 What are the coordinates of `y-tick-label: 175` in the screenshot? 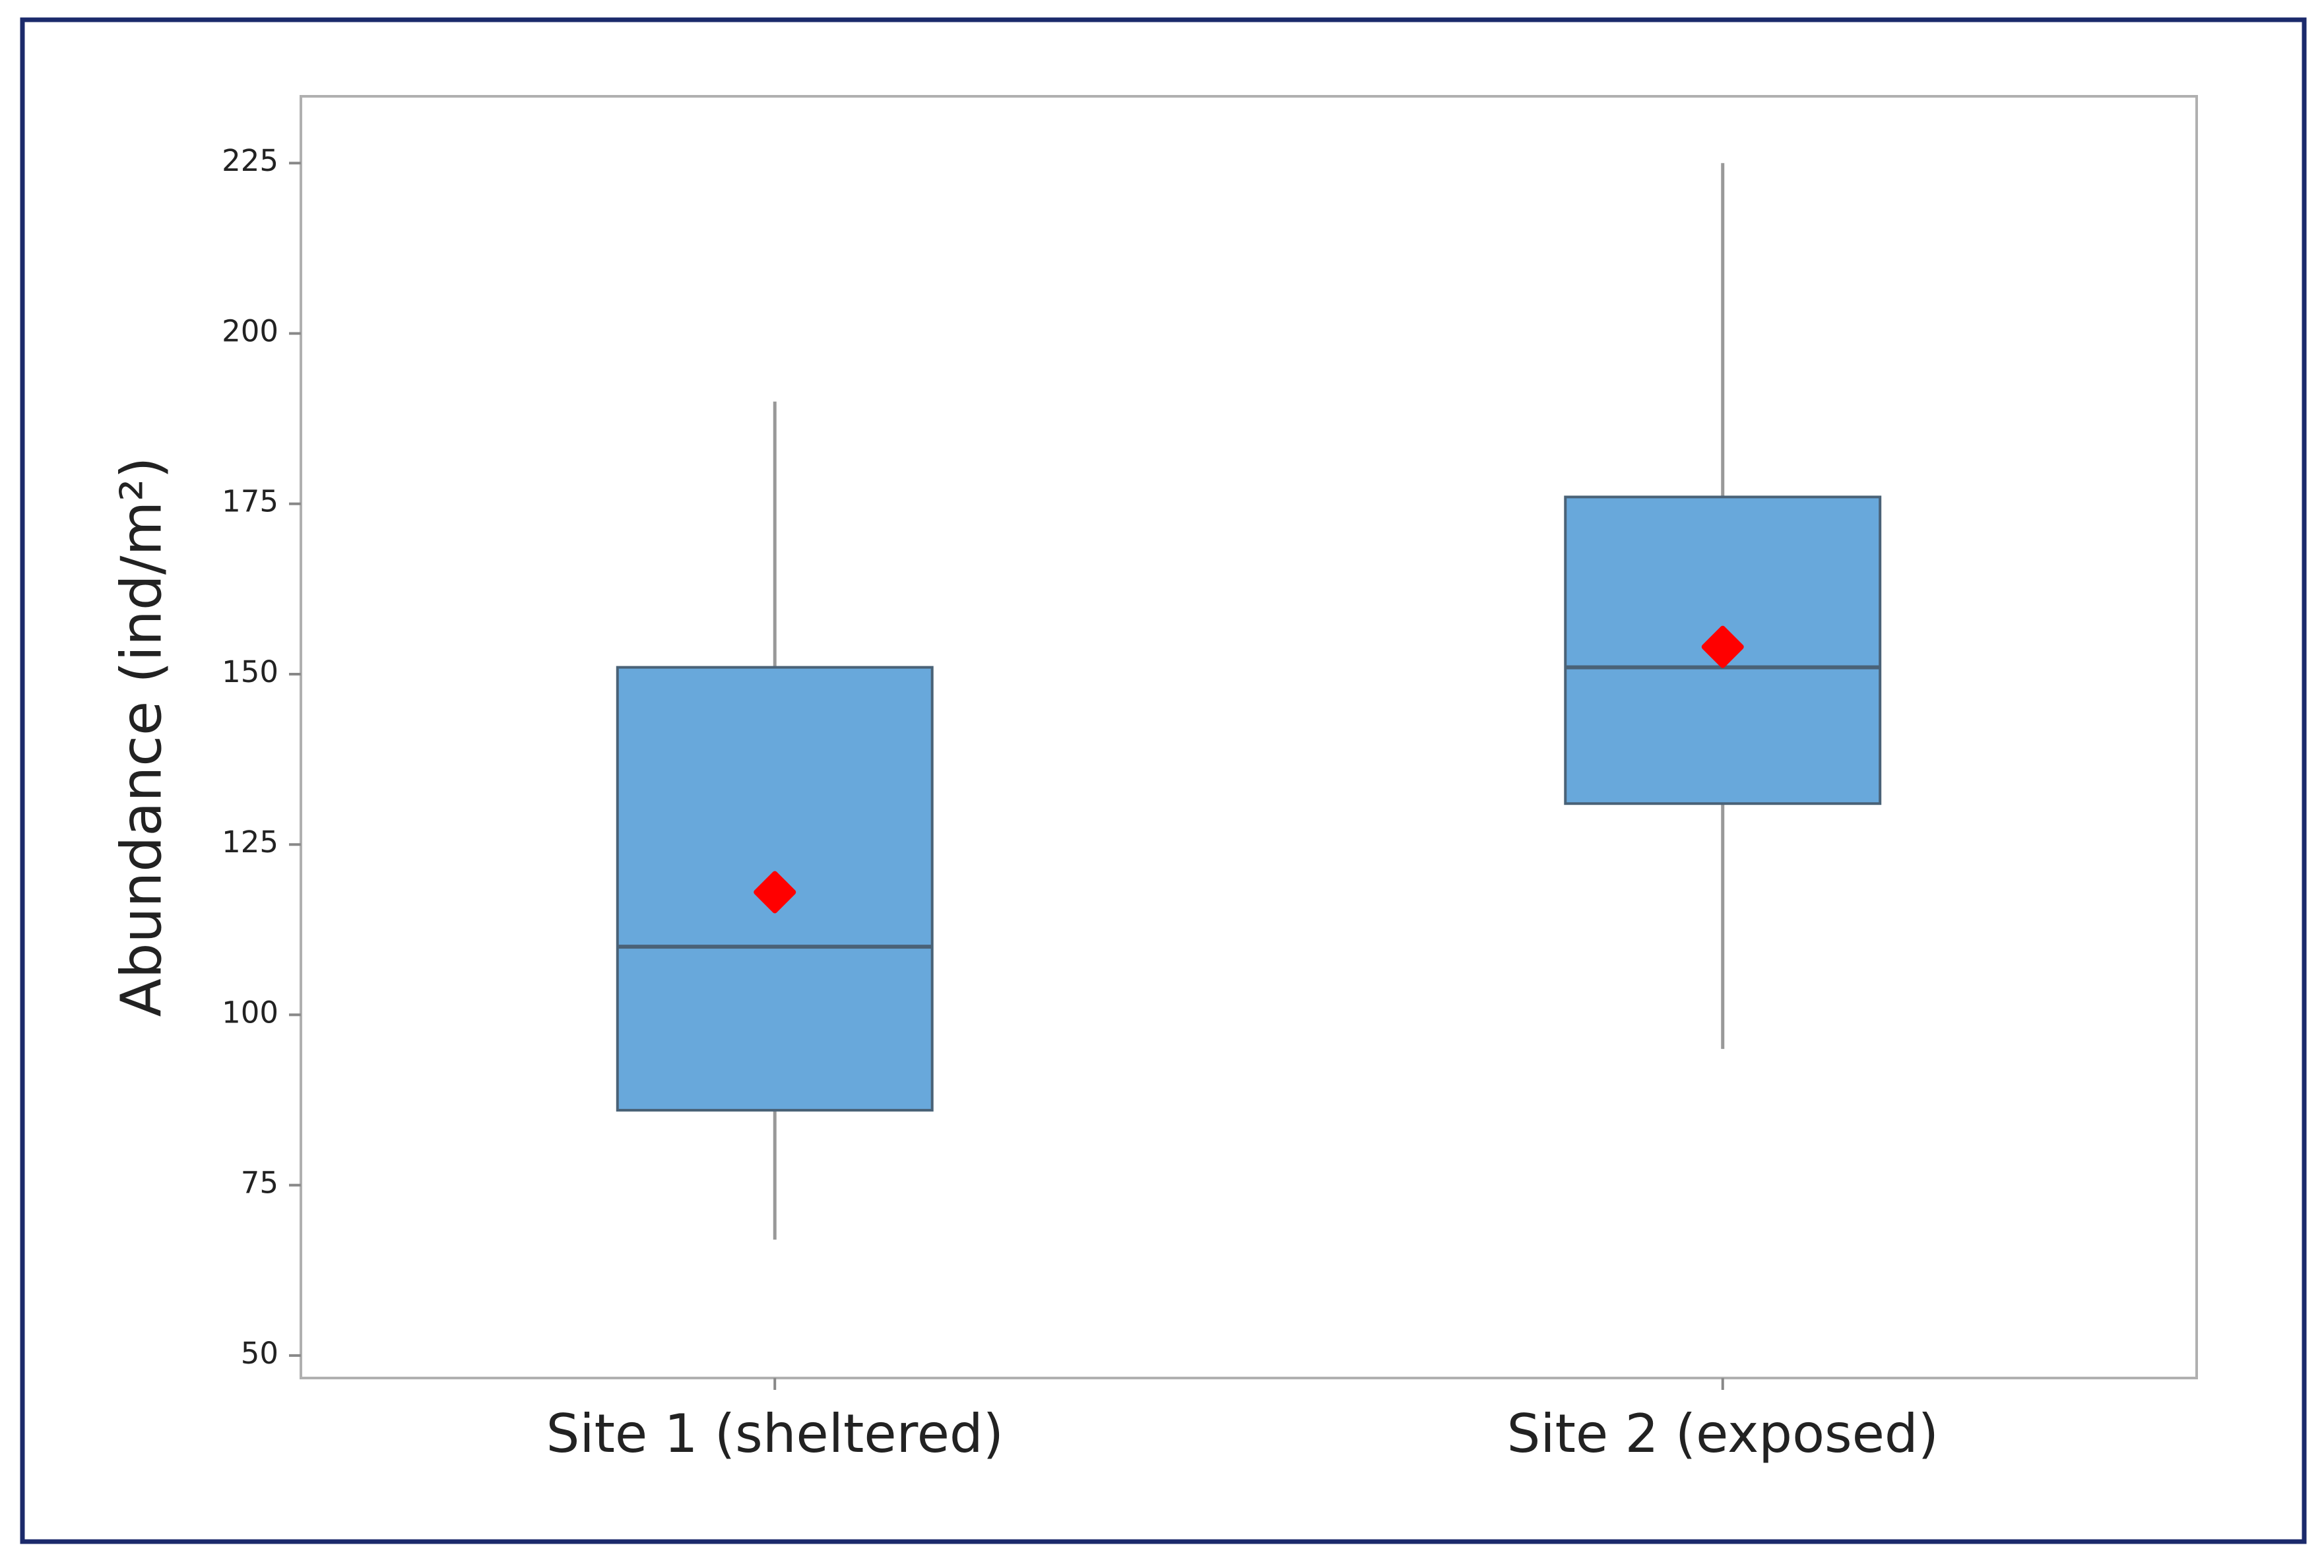 It's located at (250, 502).